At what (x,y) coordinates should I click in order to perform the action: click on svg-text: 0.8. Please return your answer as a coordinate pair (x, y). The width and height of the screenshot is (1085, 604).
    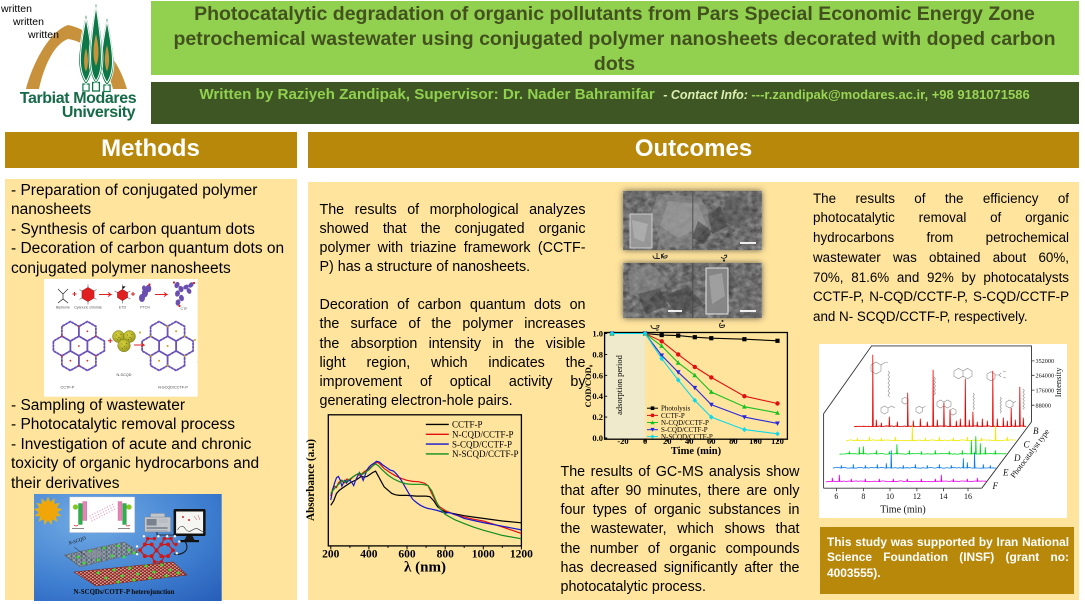
    Looking at the image, I should click on (597, 354).